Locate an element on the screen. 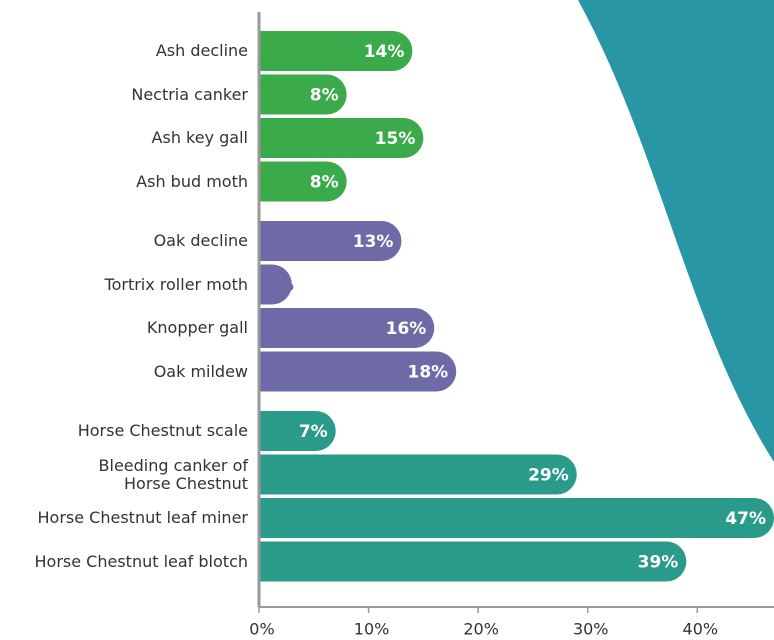 This screenshot has width=774, height=640. category-label: Knopper gall is located at coordinates (197, 327).